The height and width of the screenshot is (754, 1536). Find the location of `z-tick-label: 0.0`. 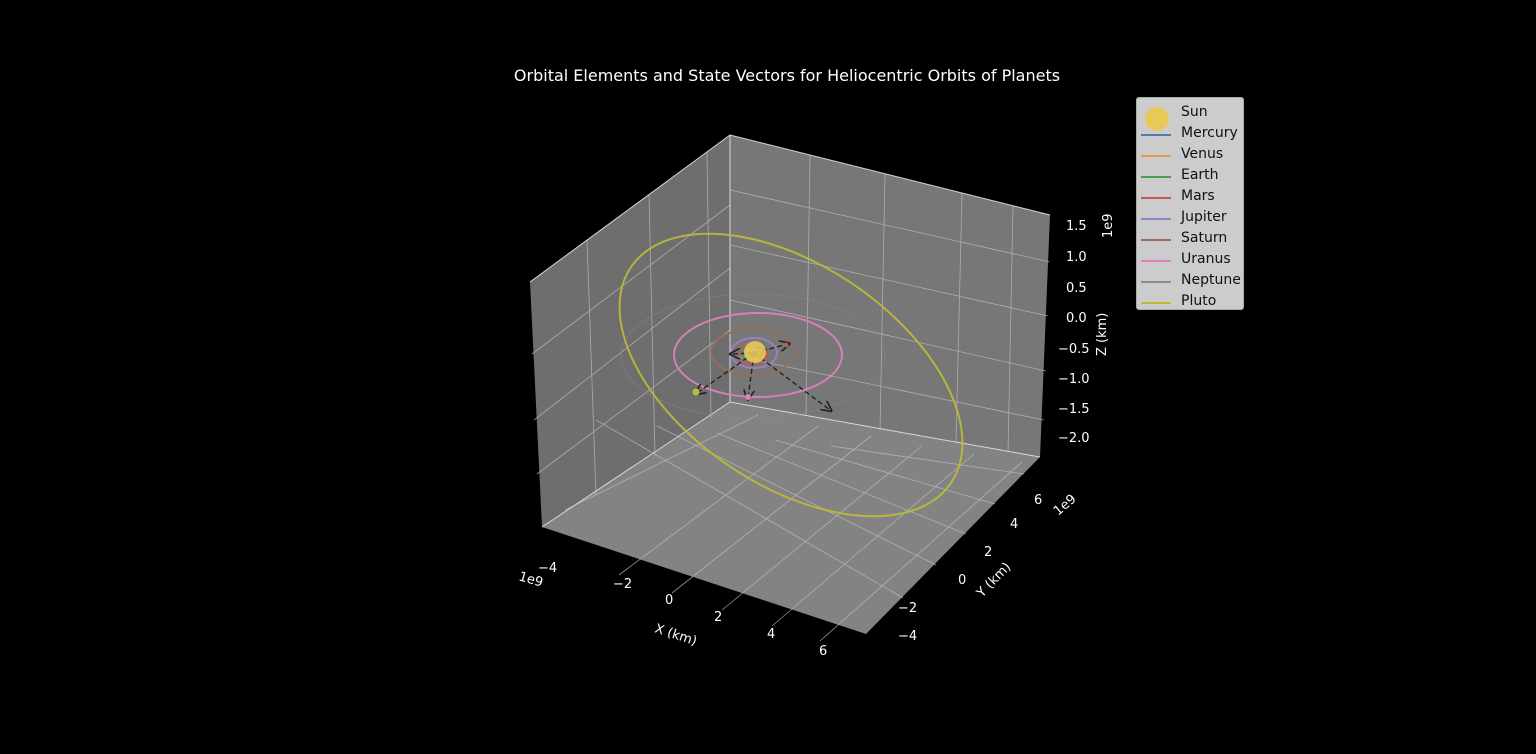

z-tick-label: 0.0 is located at coordinates (1076, 318).